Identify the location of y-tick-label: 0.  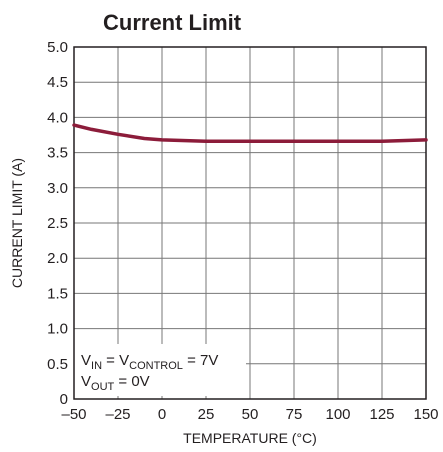
(64, 399).